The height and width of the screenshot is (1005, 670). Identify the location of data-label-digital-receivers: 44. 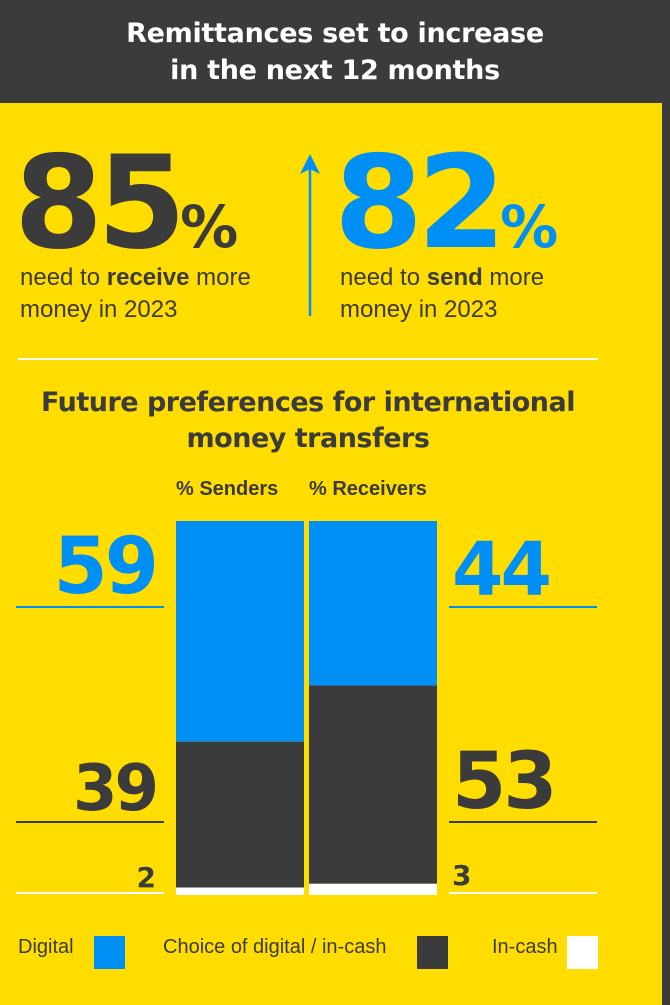
(500, 570).